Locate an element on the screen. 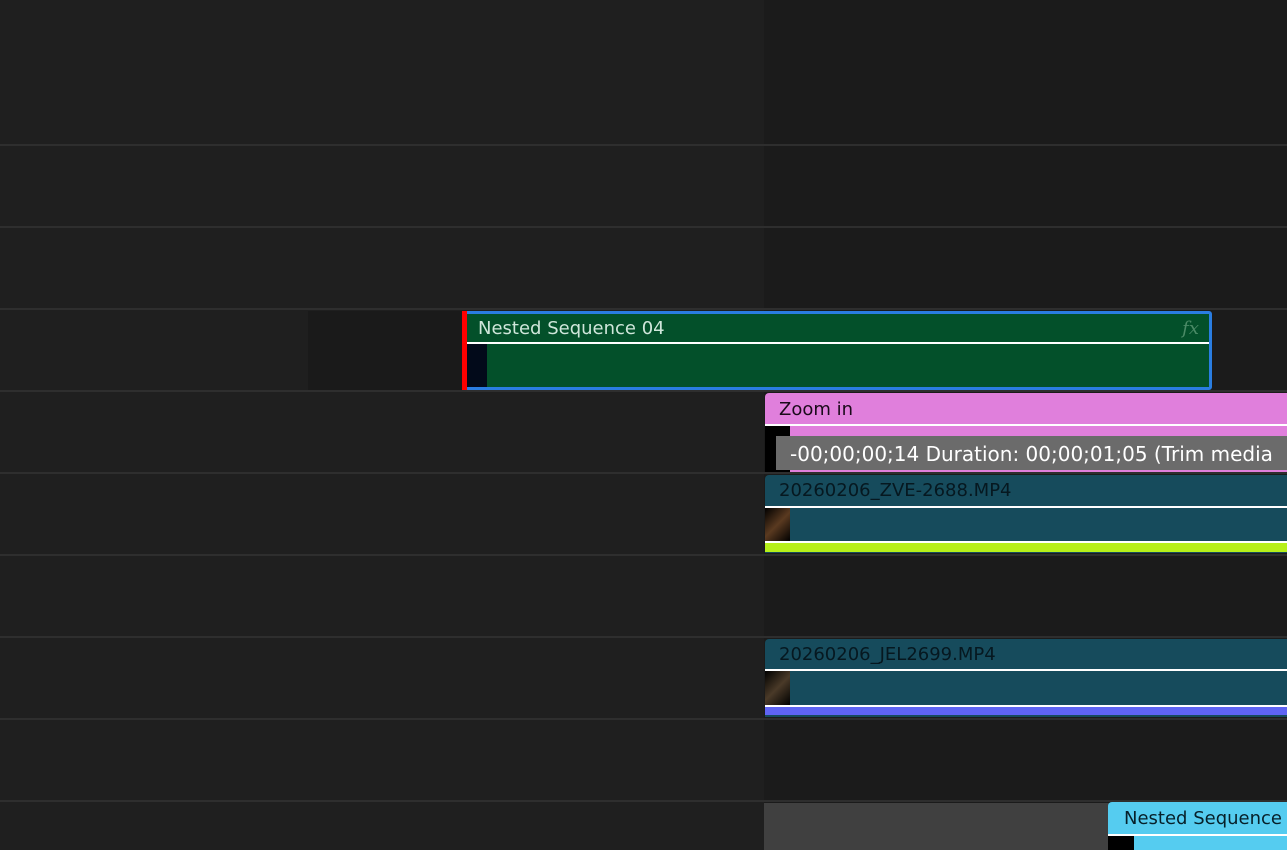 This screenshot has width=1287, height=850. clip-label: Zoom in is located at coordinates (816, 409).